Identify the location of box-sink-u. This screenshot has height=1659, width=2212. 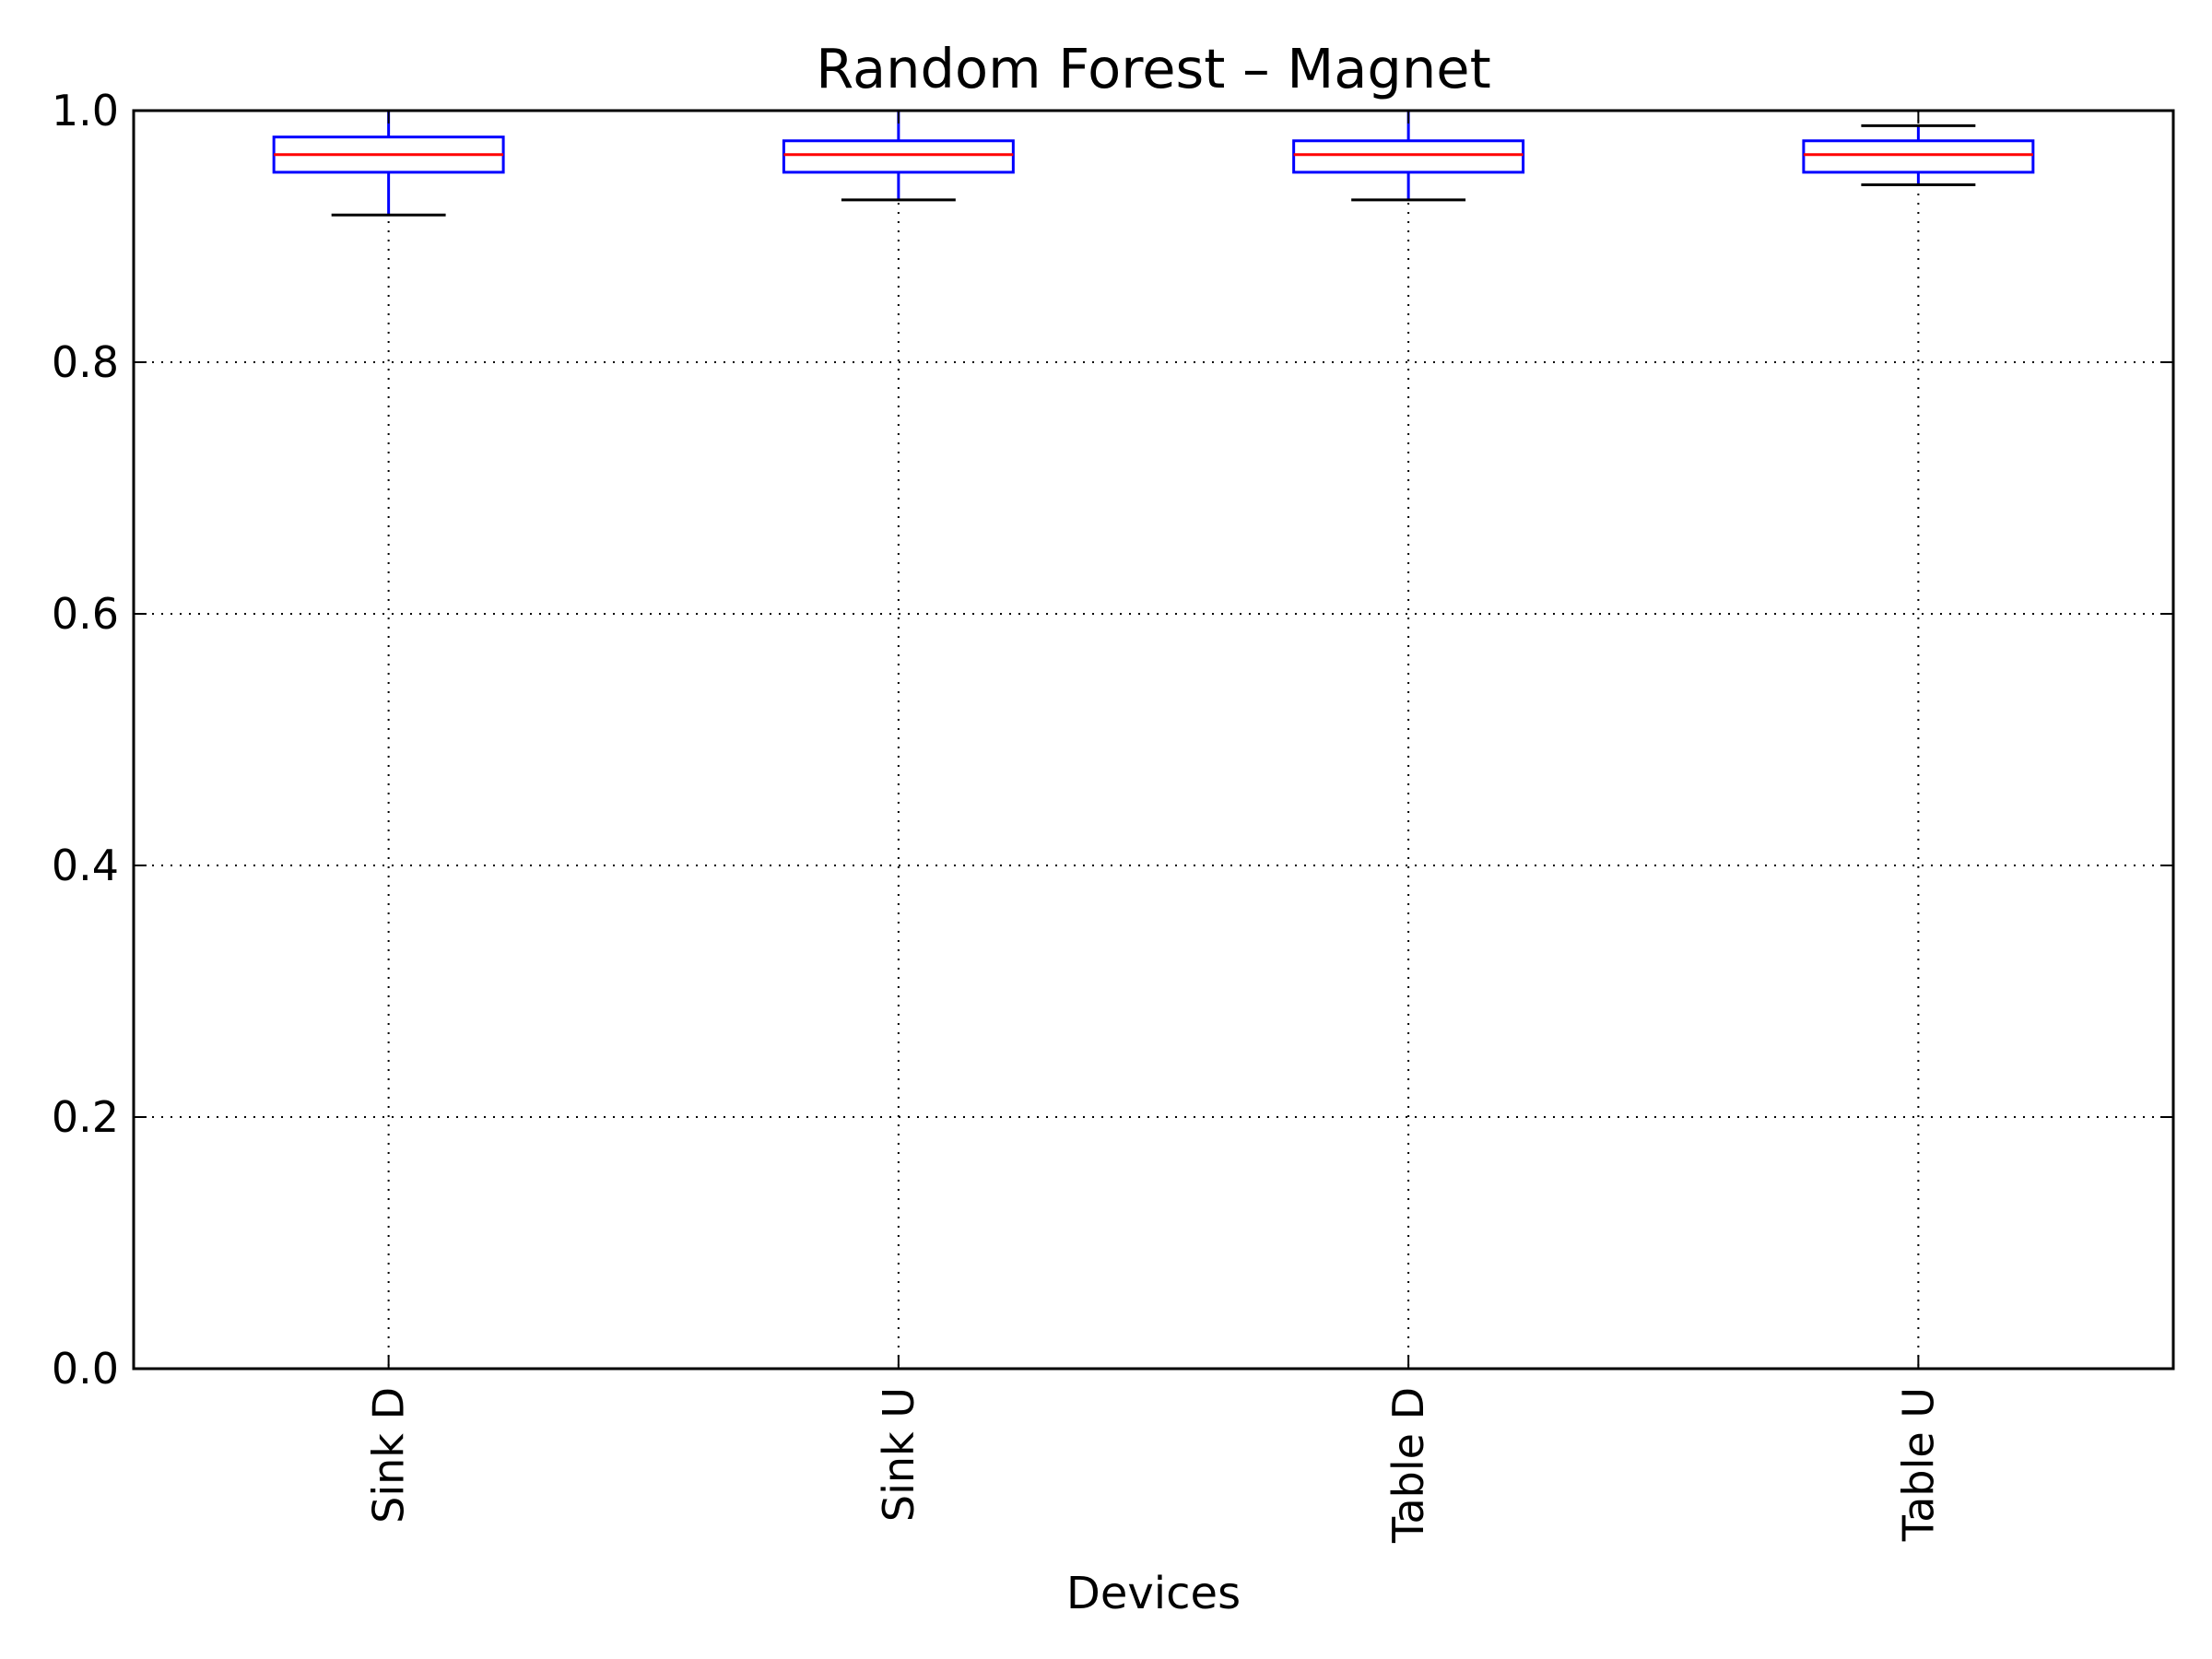
(898, 155).